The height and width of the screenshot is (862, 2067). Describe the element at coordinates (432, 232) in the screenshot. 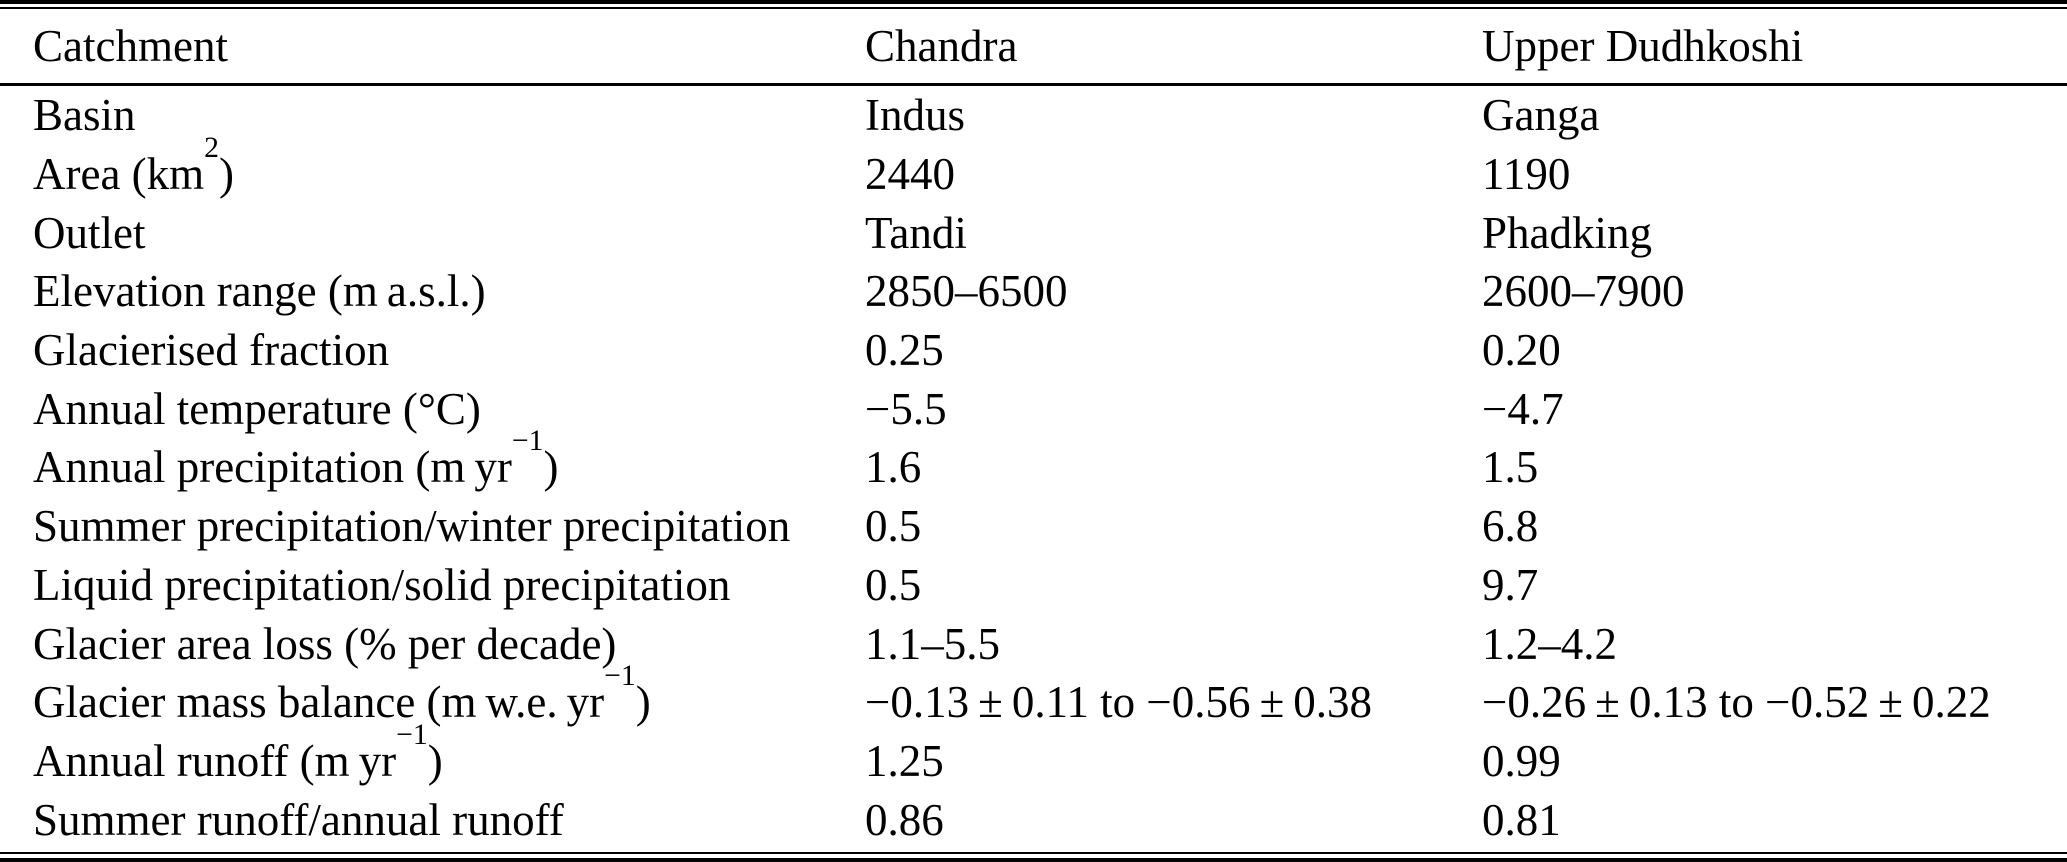

I see `row-label: Outlet` at that location.